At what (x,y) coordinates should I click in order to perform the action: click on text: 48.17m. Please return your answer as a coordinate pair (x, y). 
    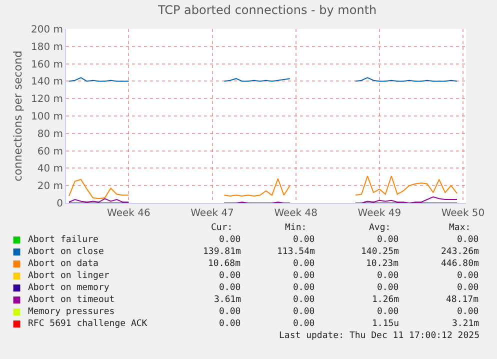
    Looking at the image, I should click on (462, 300).